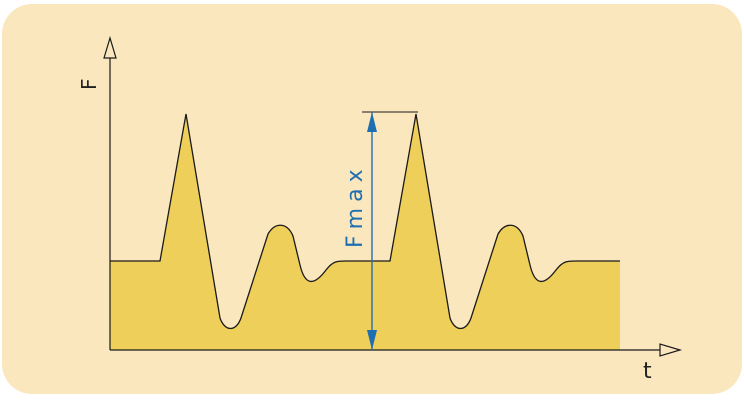 The image size is (744, 403). Describe the element at coordinates (89, 84) in the screenshot. I see `y-axis-label: F` at that location.